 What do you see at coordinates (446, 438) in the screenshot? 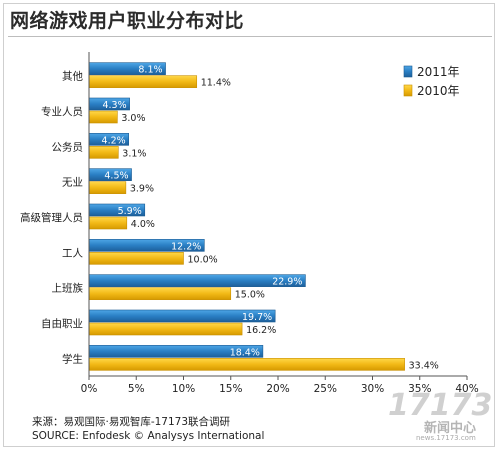
I see `watermark-url: news.17173.com` at bounding box center [446, 438].